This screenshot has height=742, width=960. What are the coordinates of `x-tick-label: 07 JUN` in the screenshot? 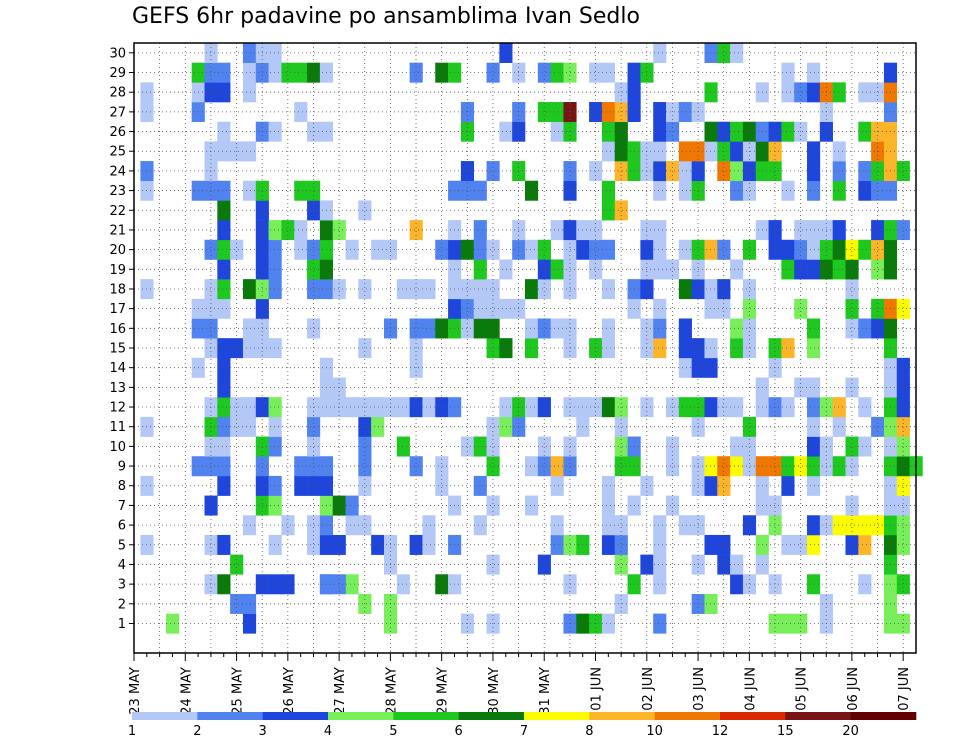 It's located at (904, 689).